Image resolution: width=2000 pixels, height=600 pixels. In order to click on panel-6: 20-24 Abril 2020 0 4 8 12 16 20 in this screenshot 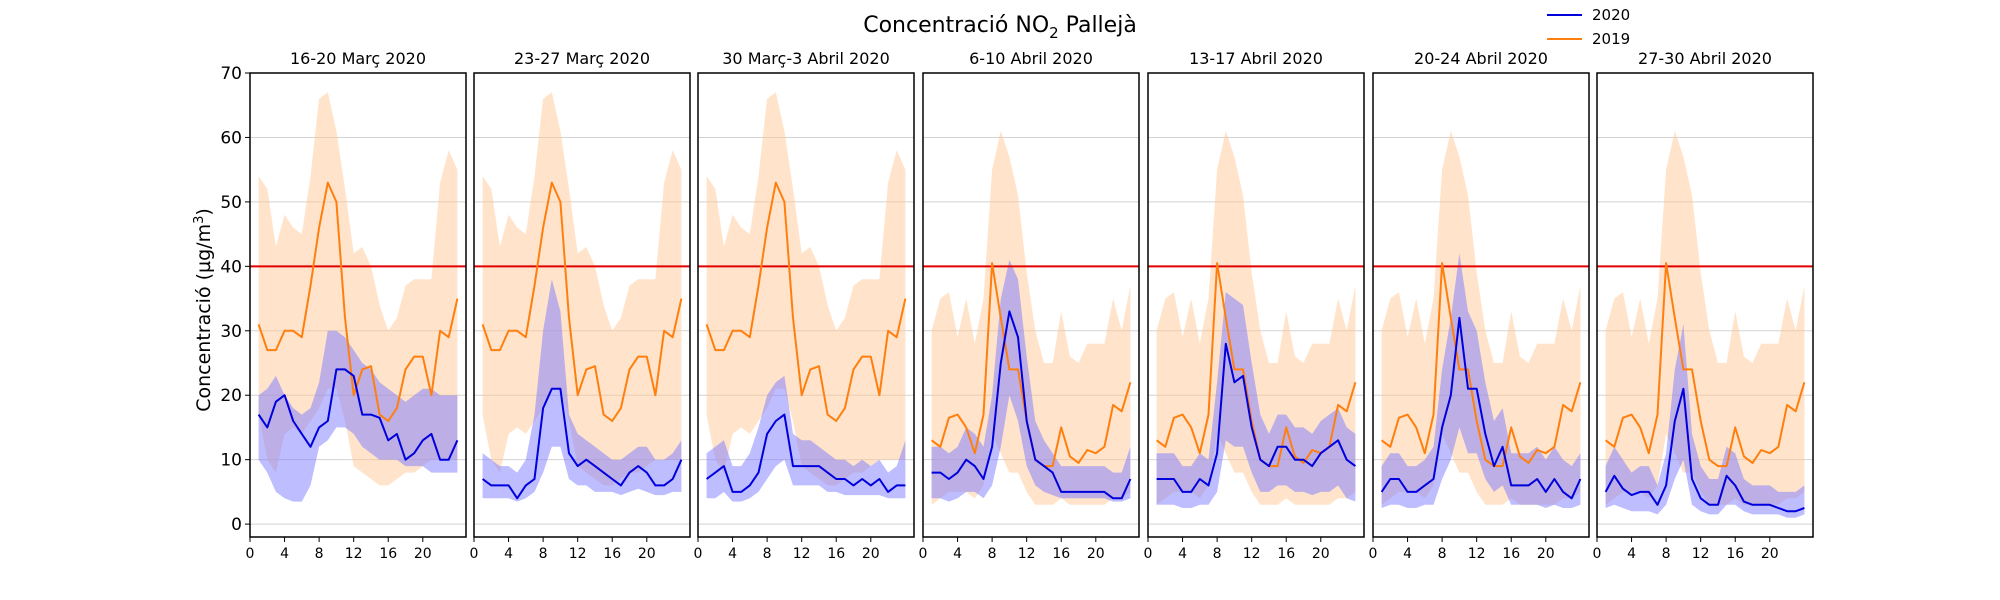, I will do `click(1479, 305)`.